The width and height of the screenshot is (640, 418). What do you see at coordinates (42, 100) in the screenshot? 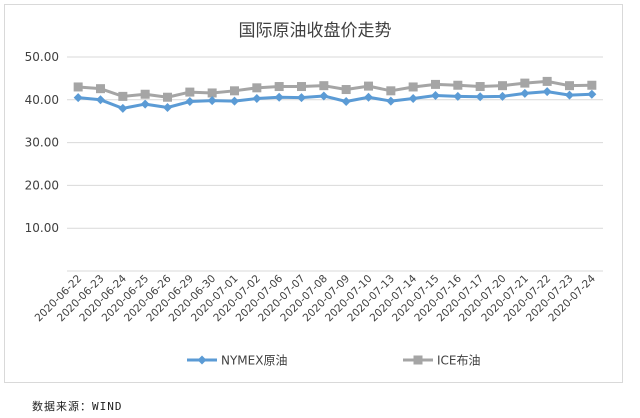
I see `y-tick-label: 40.00` at bounding box center [42, 100].